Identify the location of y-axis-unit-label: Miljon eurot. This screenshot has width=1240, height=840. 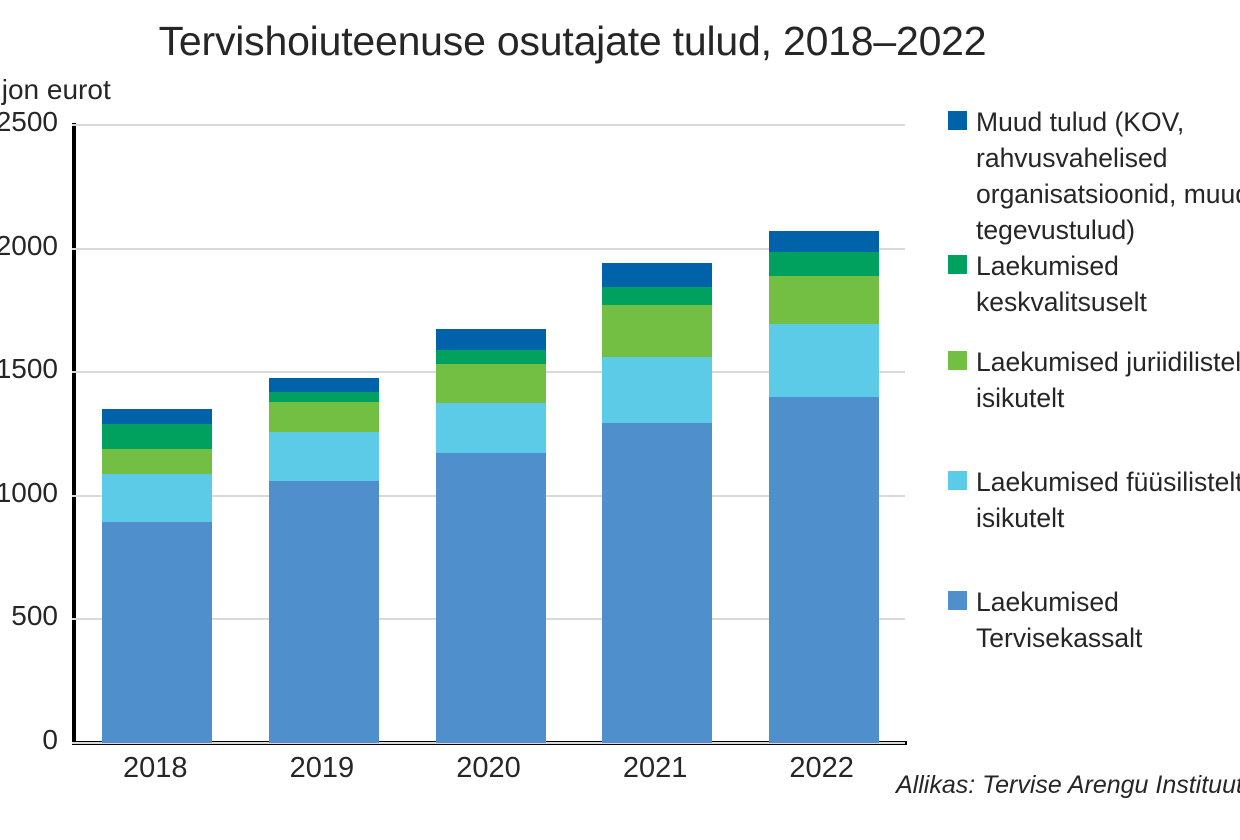
(55, 89).